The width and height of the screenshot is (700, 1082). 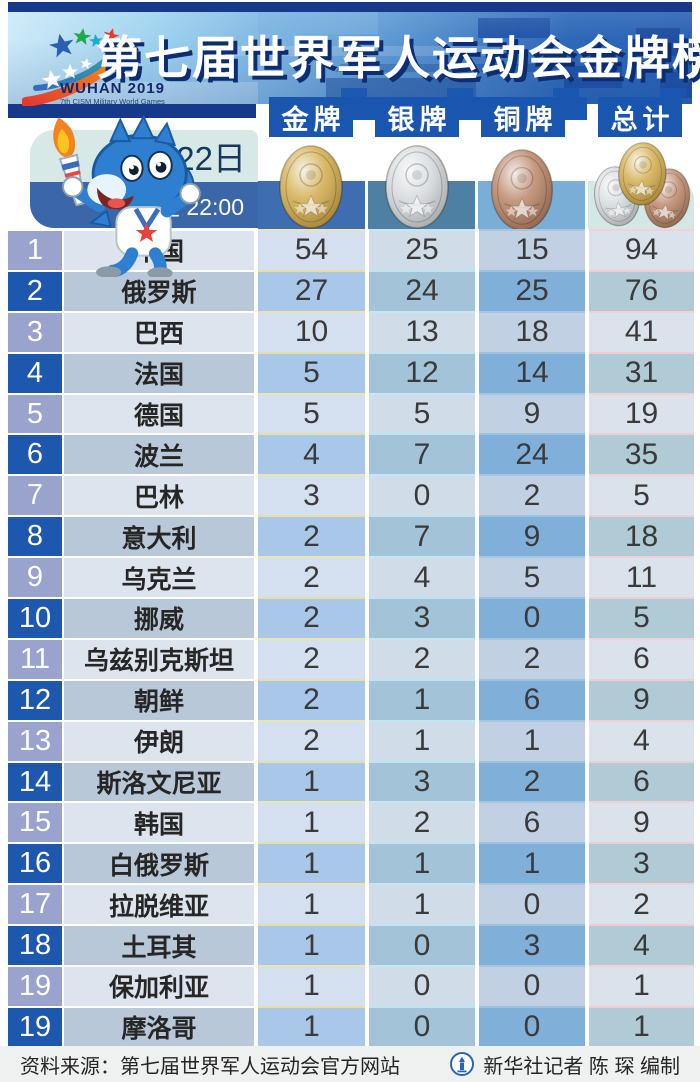 What do you see at coordinates (311, 495) in the screenshot?
I see `gold-count-cell: 3` at bounding box center [311, 495].